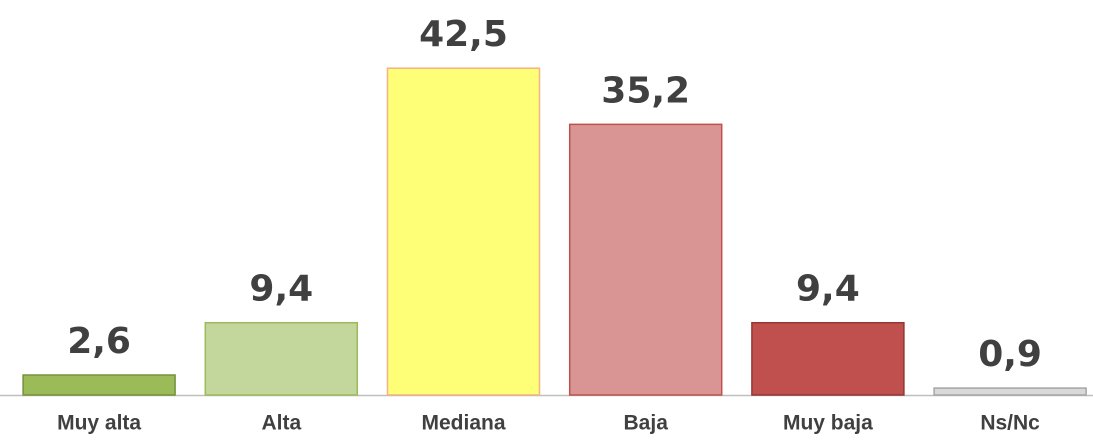  What do you see at coordinates (645, 90) in the screenshot?
I see `value-label: 35,2` at bounding box center [645, 90].